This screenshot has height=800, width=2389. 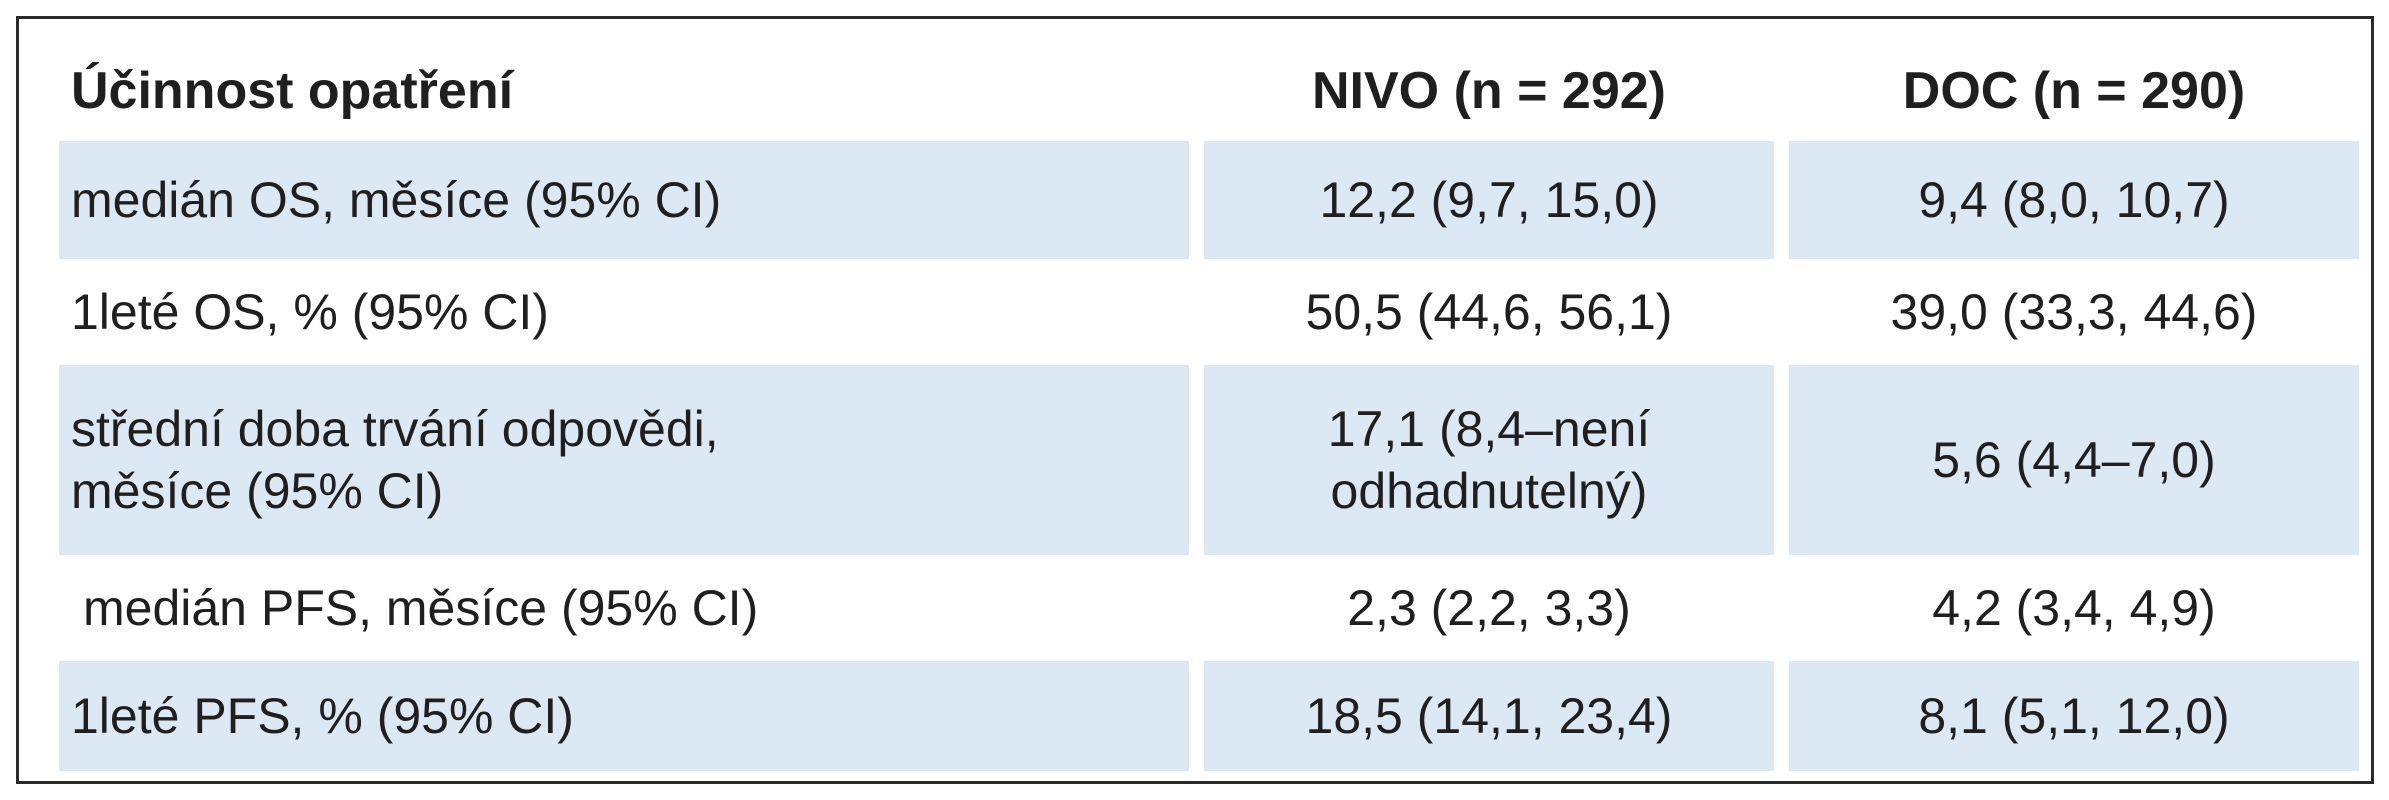 I want to click on row-1yr-pfs-nivo: 18,5 (14,1, 23,4), so click(x=1489, y=716).